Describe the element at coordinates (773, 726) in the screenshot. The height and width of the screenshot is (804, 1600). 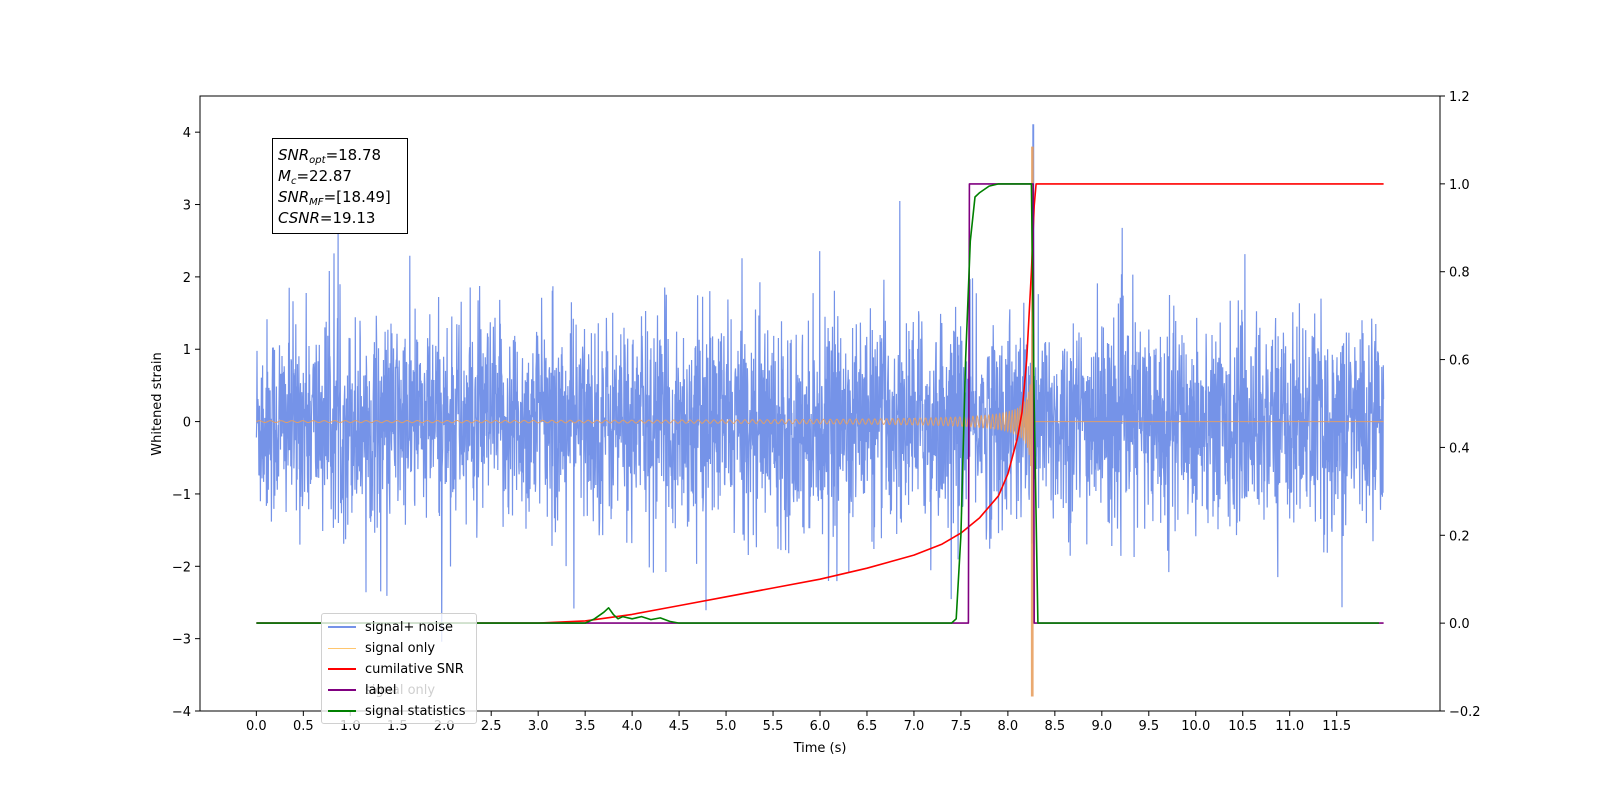
I see `x-tick-label: 5.5` at that location.